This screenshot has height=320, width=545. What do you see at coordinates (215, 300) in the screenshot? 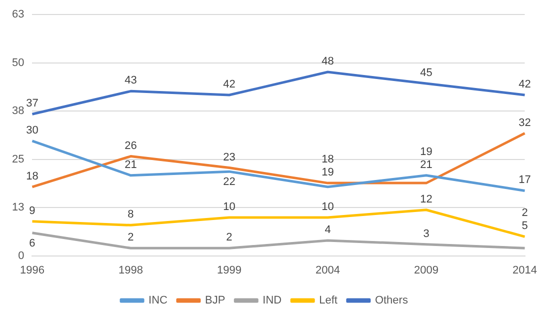
I see `legend-label: BJP` at bounding box center [215, 300].